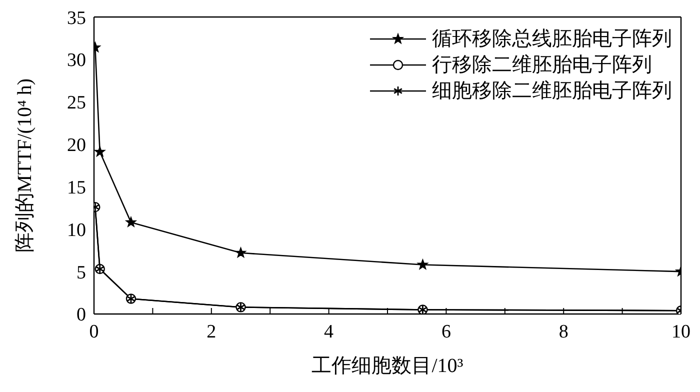  I want to click on y-tick-label: 20, so click(76, 145).